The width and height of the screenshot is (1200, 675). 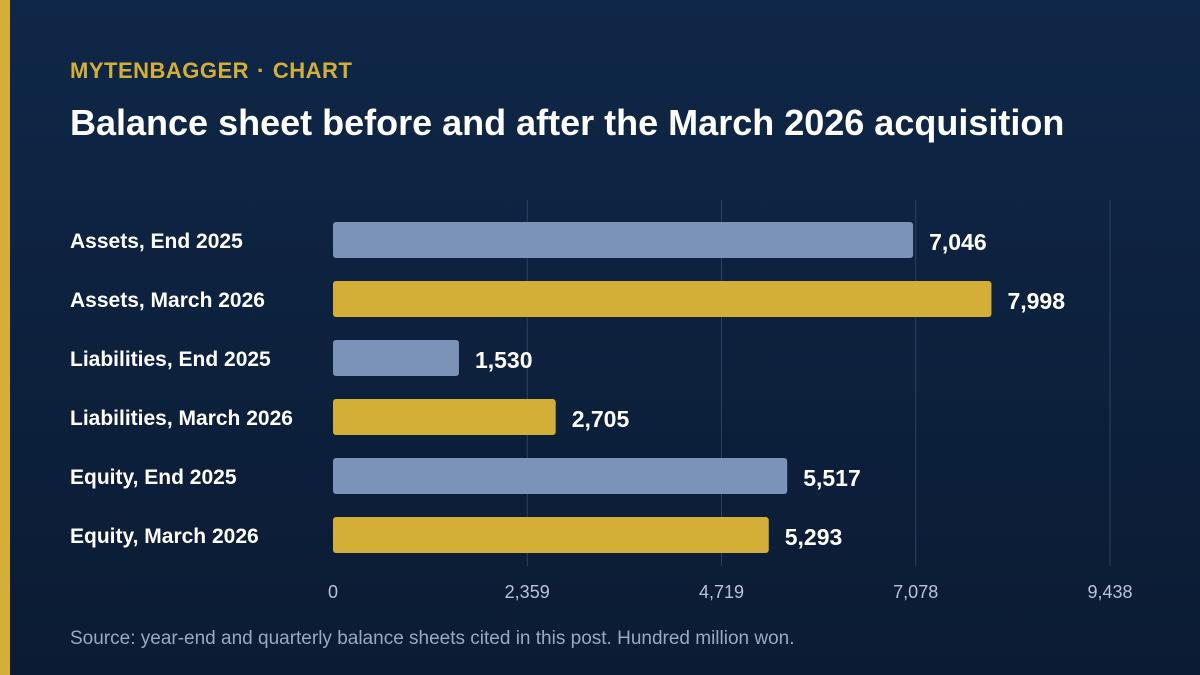 I want to click on value-label: 2,705, so click(x=601, y=419).